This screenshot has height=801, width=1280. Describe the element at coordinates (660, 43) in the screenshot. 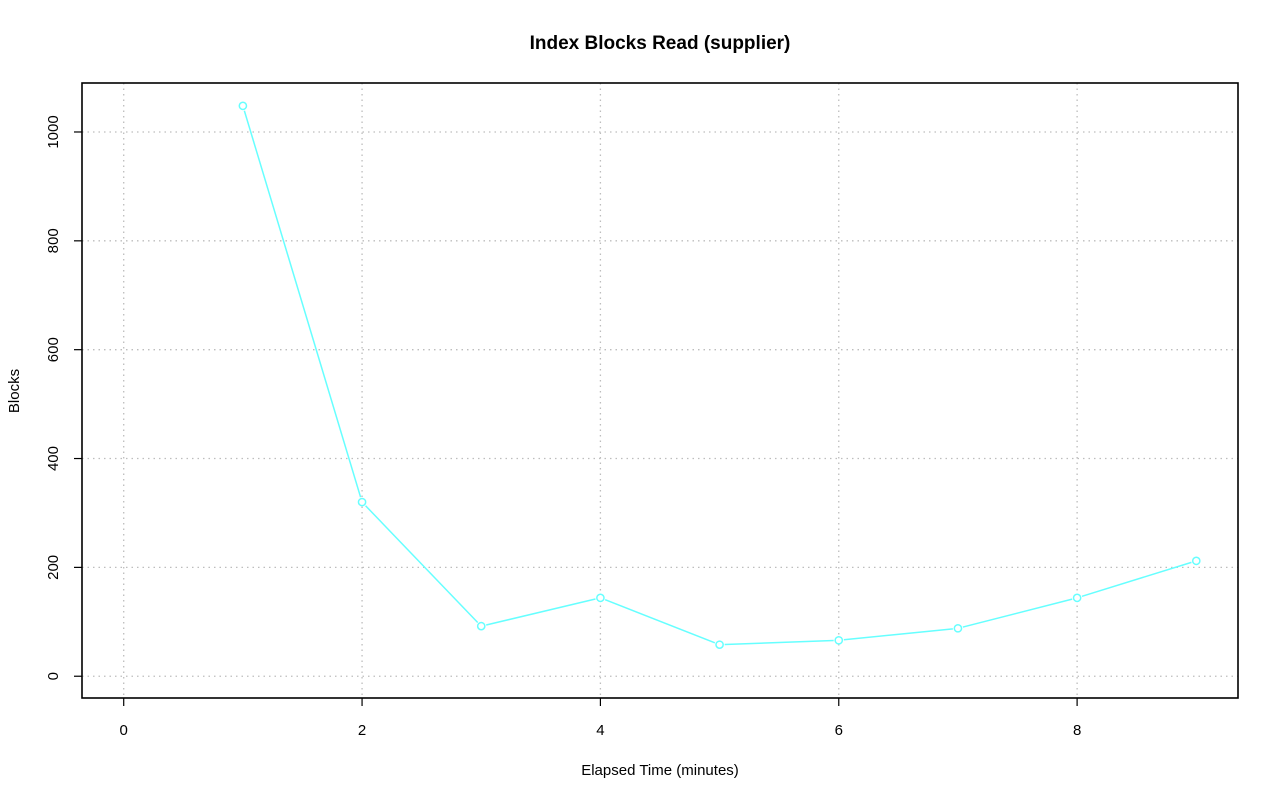

I see `chart-title: Index Blocks Read (supplier)` at that location.